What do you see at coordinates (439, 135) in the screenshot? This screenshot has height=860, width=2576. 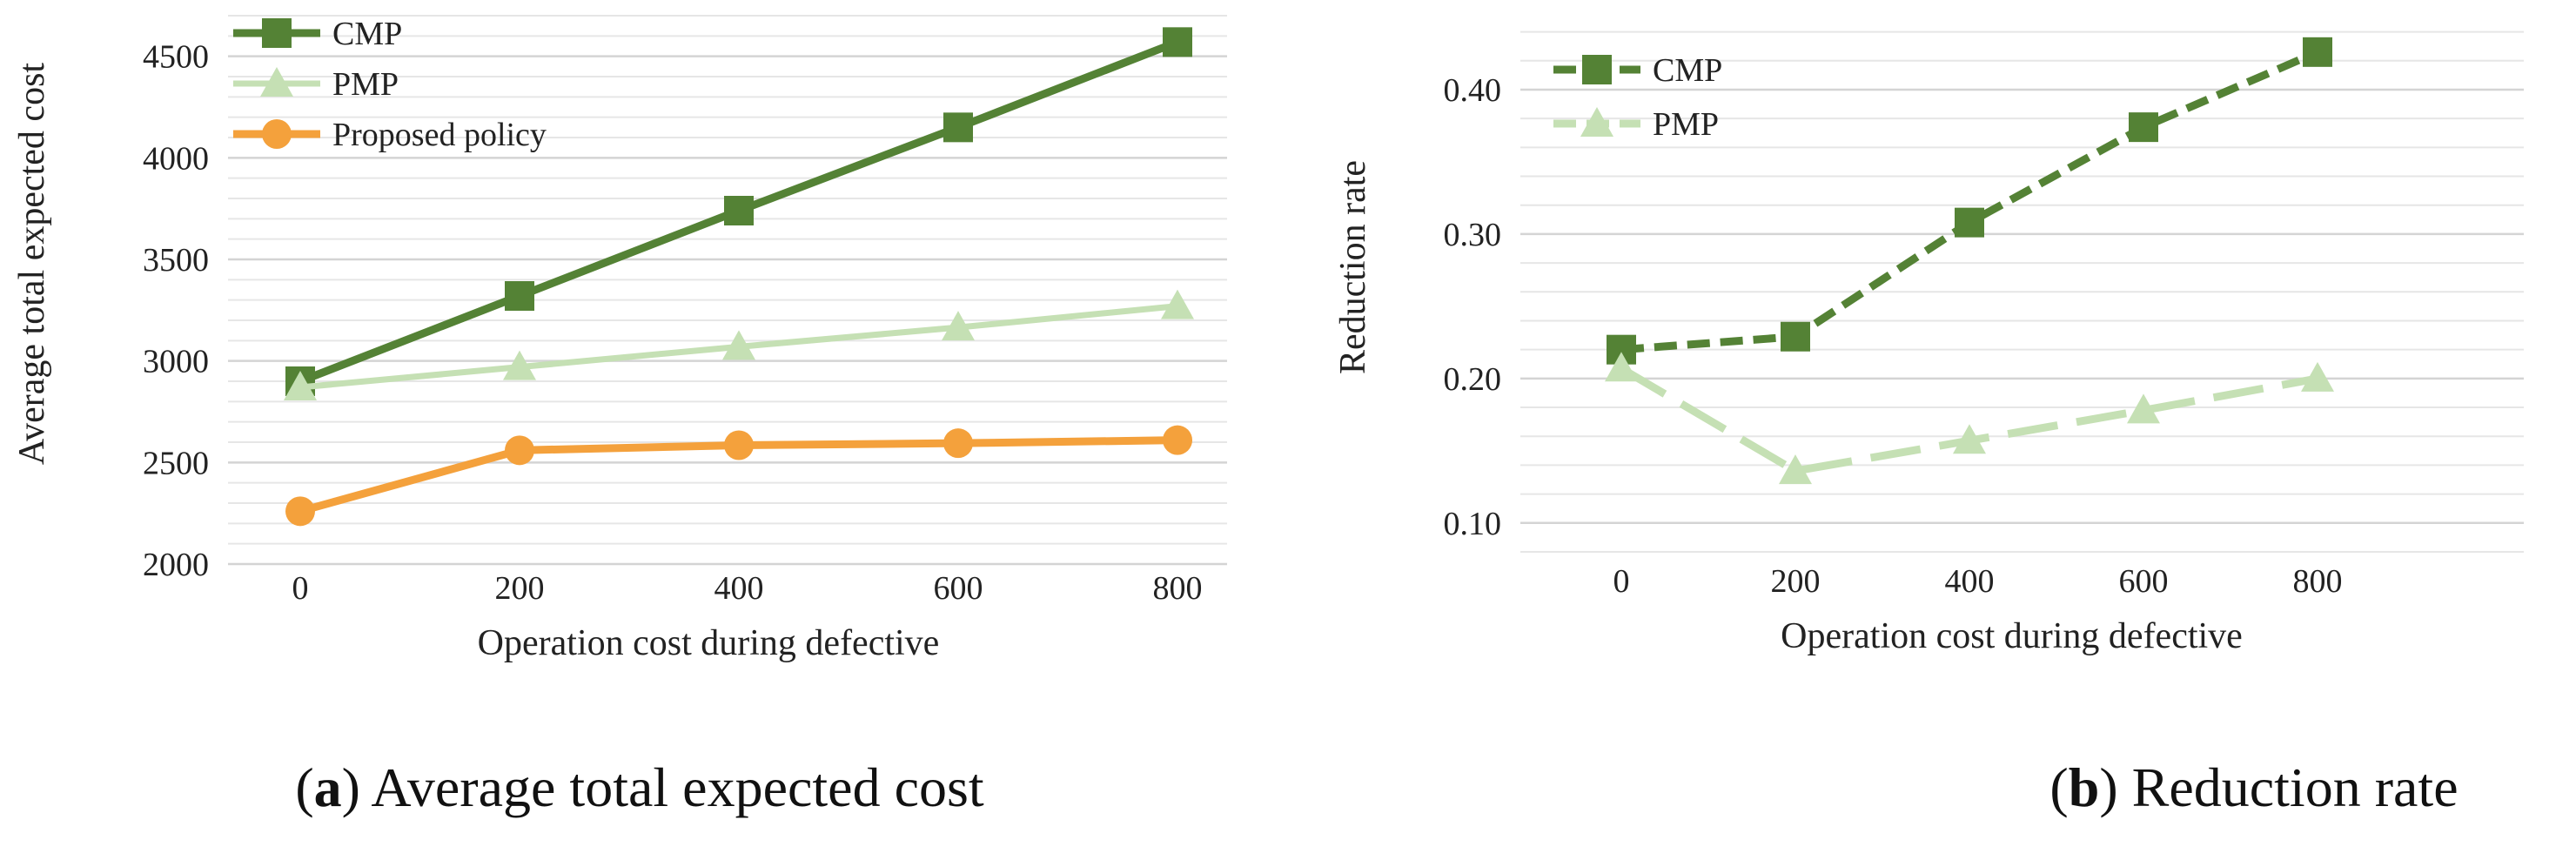 I see `legend-label: Proposed policy` at bounding box center [439, 135].